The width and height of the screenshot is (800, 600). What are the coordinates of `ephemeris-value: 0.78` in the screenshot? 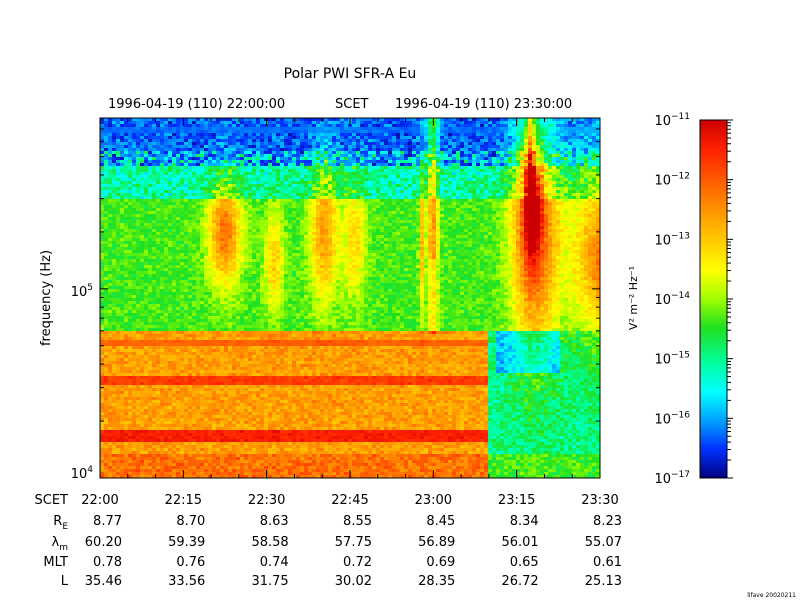 It's located at (107, 562).